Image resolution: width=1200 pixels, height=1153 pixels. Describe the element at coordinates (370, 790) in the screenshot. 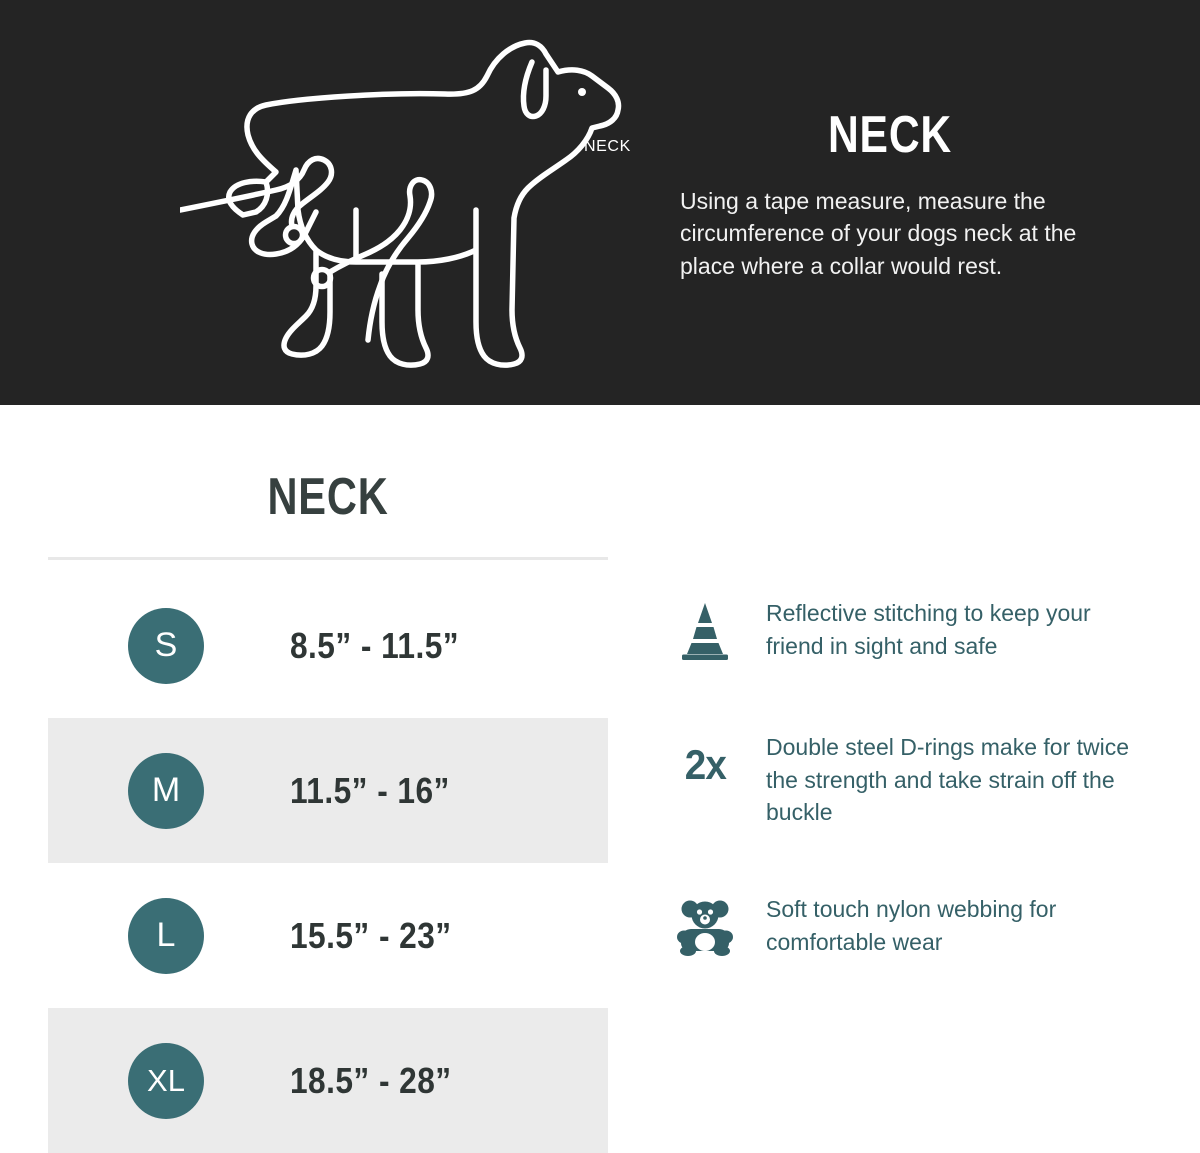

I see `size-range: 11.5” - 16”` at that location.